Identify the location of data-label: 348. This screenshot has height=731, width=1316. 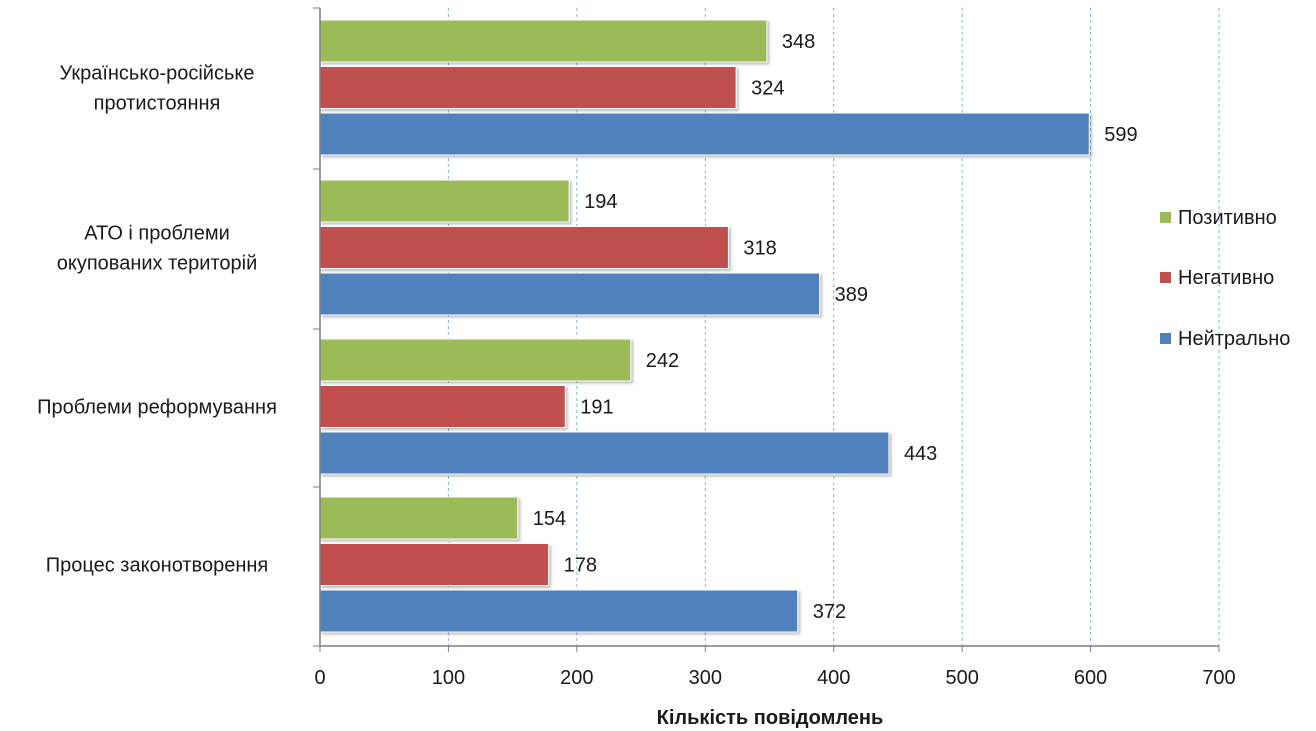
(798, 42).